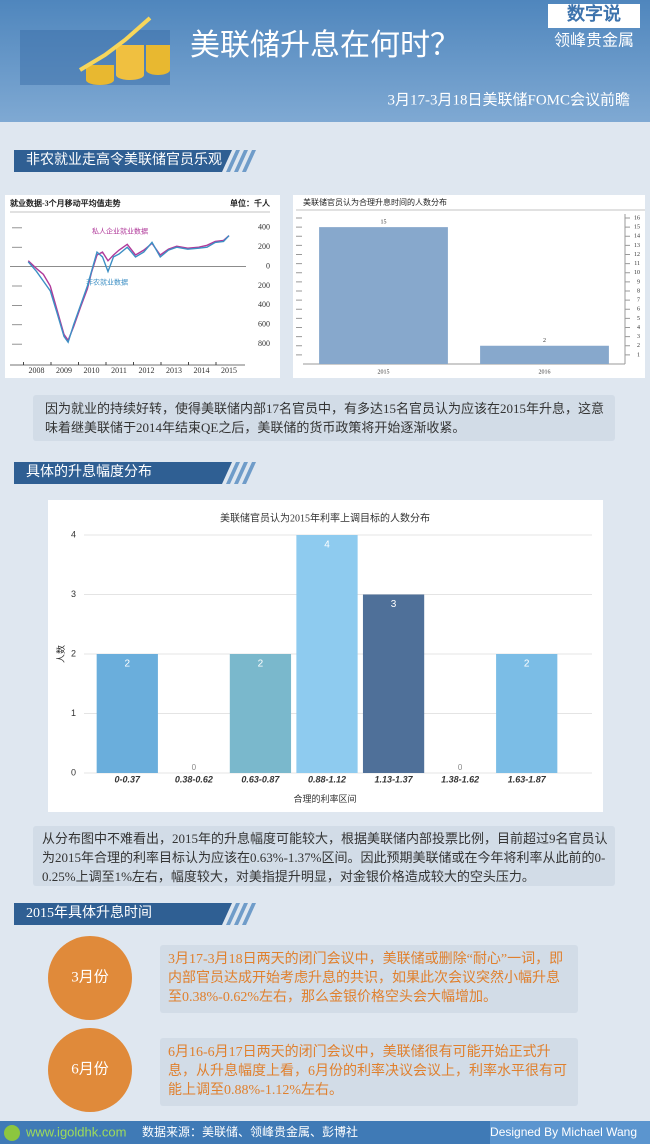 The height and width of the screenshot is (1144, 650). What do you see at coordinates (37, 370) in the screenshot?
I see `x-tick-label: 2008` at bounding box center [37, 370].